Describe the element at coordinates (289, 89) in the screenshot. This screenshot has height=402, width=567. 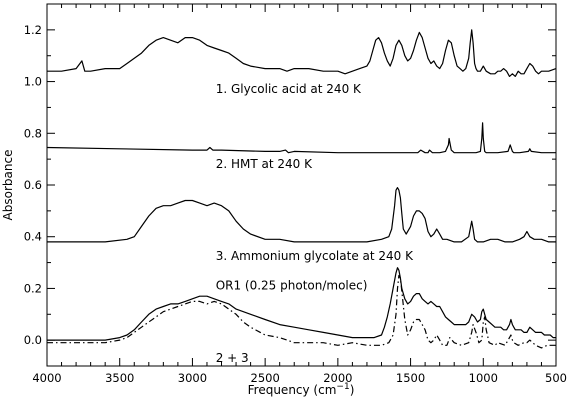
I see `spectrum-annotation: 1. Glycolic acid at 240 K` at that location.